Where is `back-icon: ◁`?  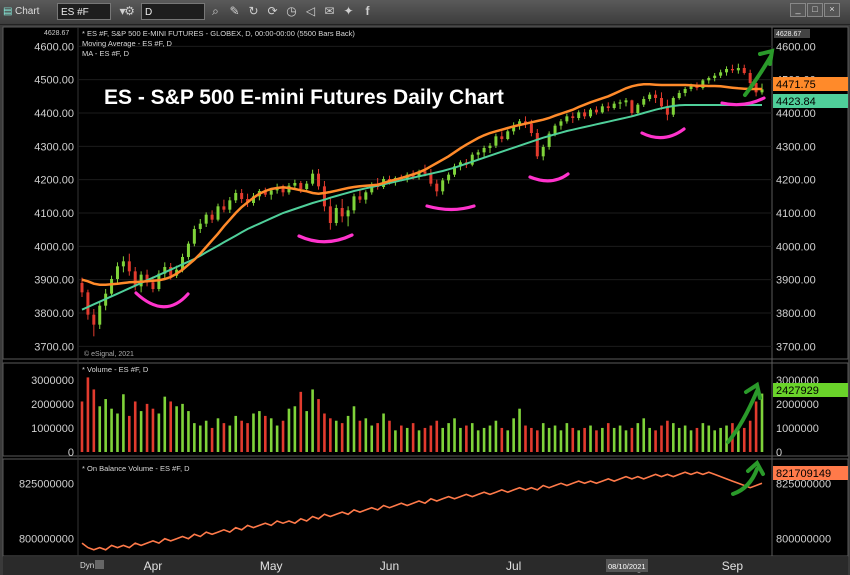
back-icon: ◁ is located at coordinates (310, 11).